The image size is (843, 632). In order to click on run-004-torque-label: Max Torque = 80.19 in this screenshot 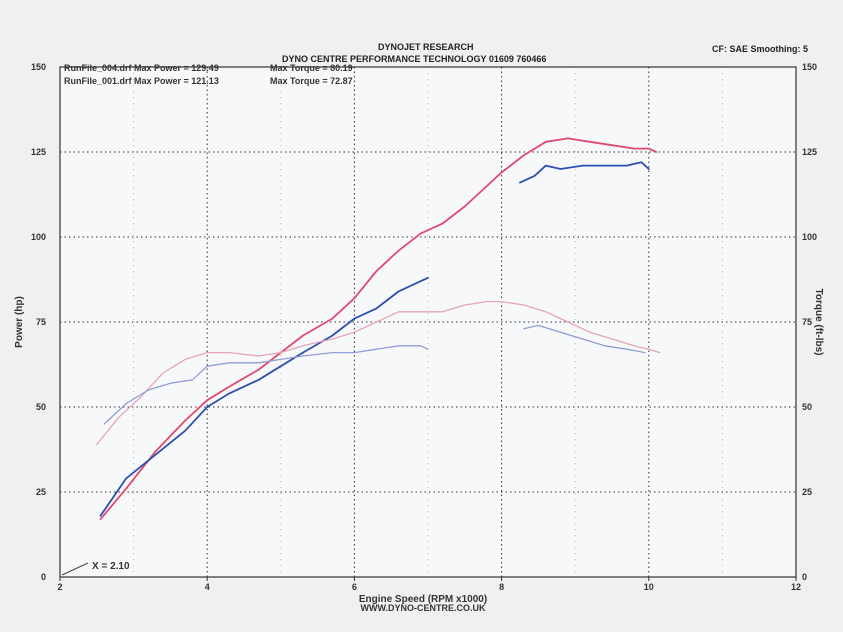, I will do `click(311, 68)`.